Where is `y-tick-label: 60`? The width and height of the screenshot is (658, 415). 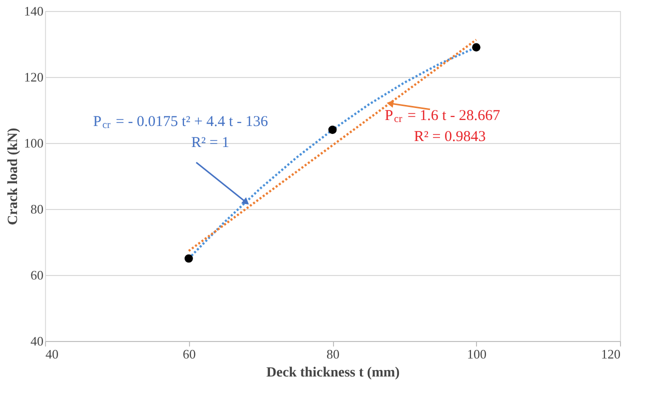
y-tick-label: 60 is located at coordinates (37, 275).